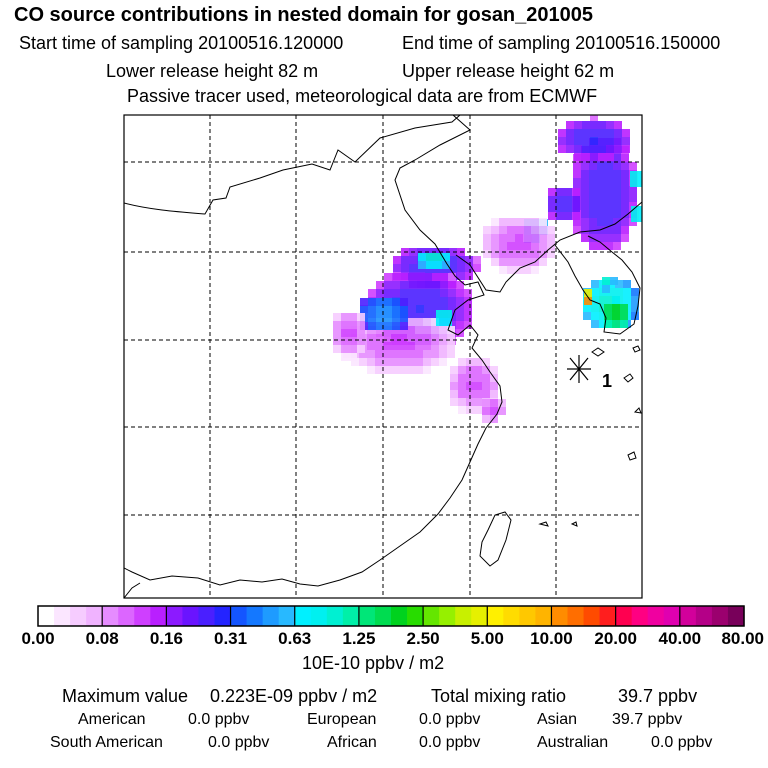 The image size is (768, 768). I want to click on region-name: American, so click(112, 719).